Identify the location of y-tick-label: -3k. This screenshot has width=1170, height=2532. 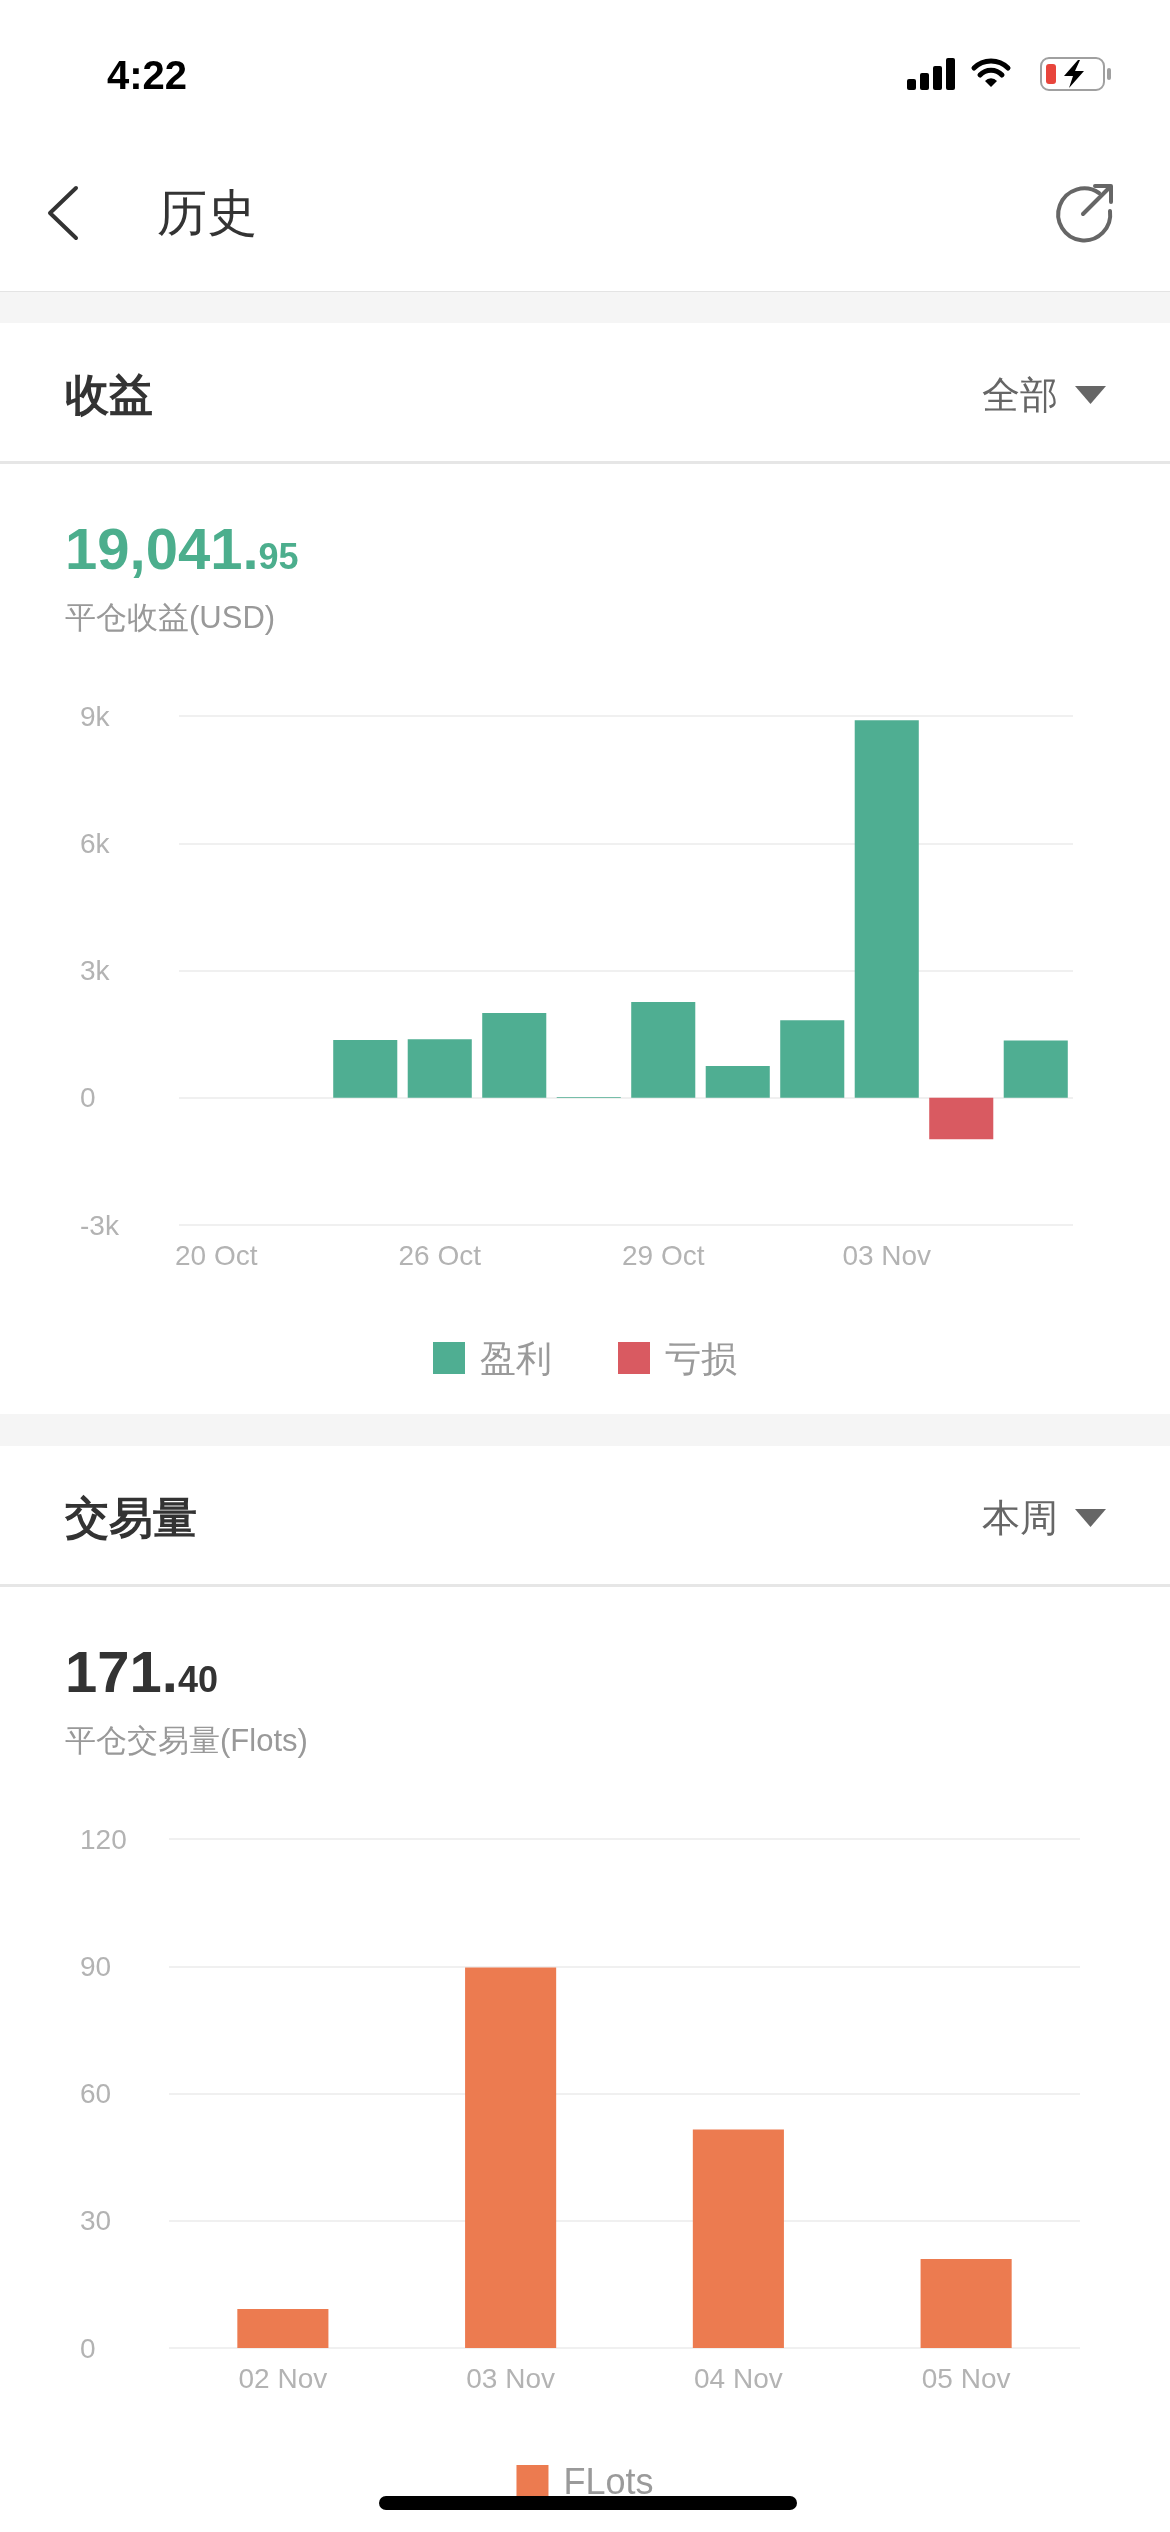
(100, 1225).